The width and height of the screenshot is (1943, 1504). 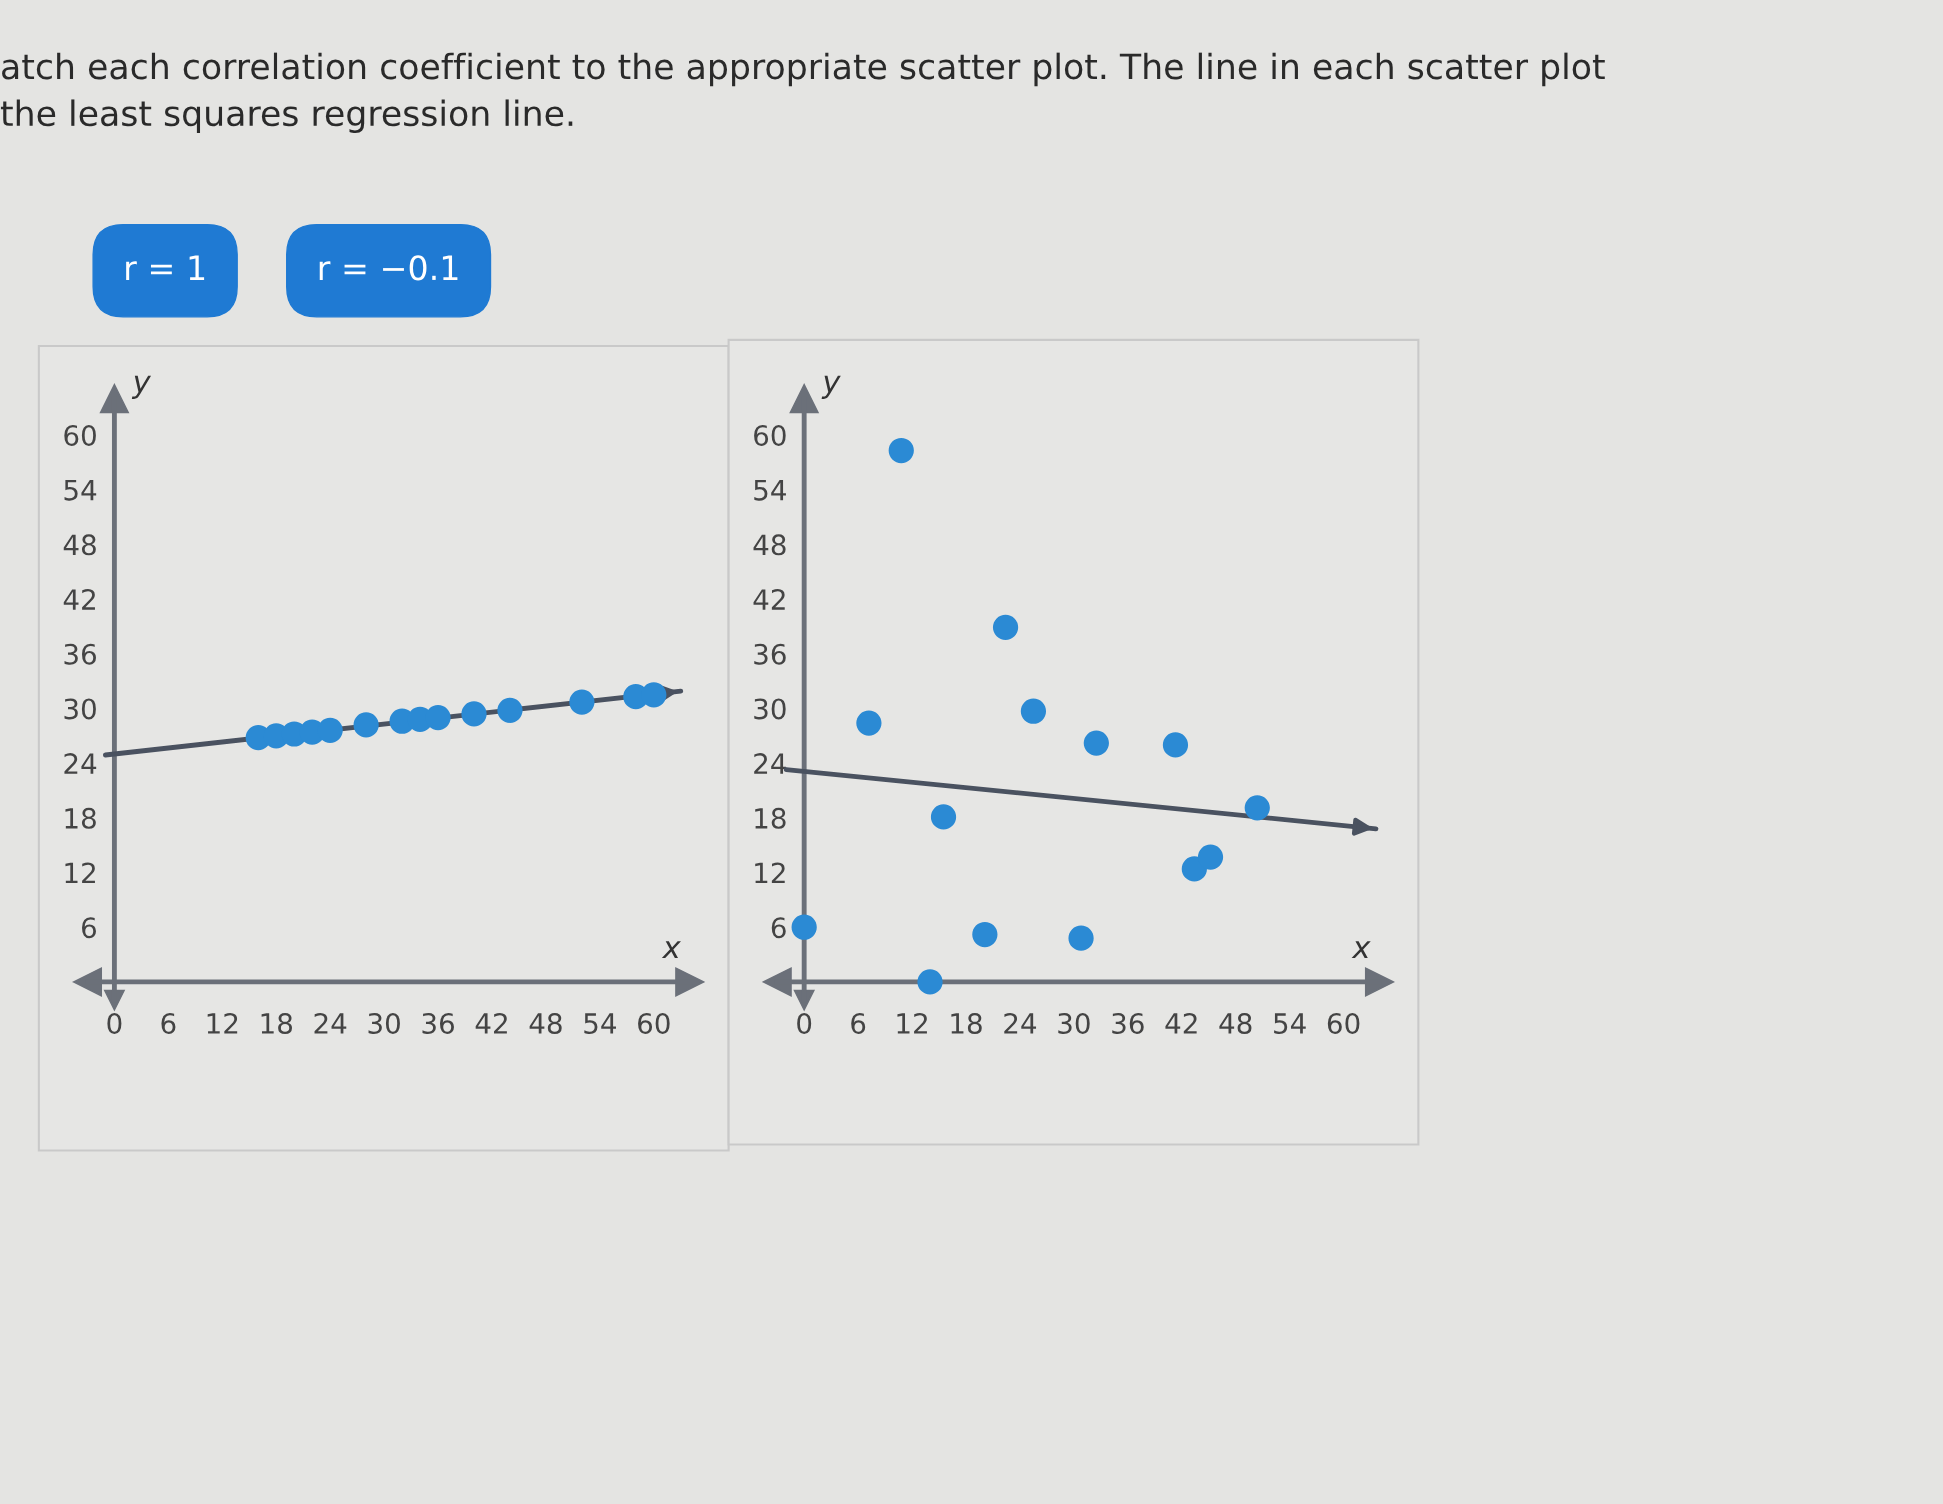 I want to click on text: r = 1, so click(x=165, y=267).